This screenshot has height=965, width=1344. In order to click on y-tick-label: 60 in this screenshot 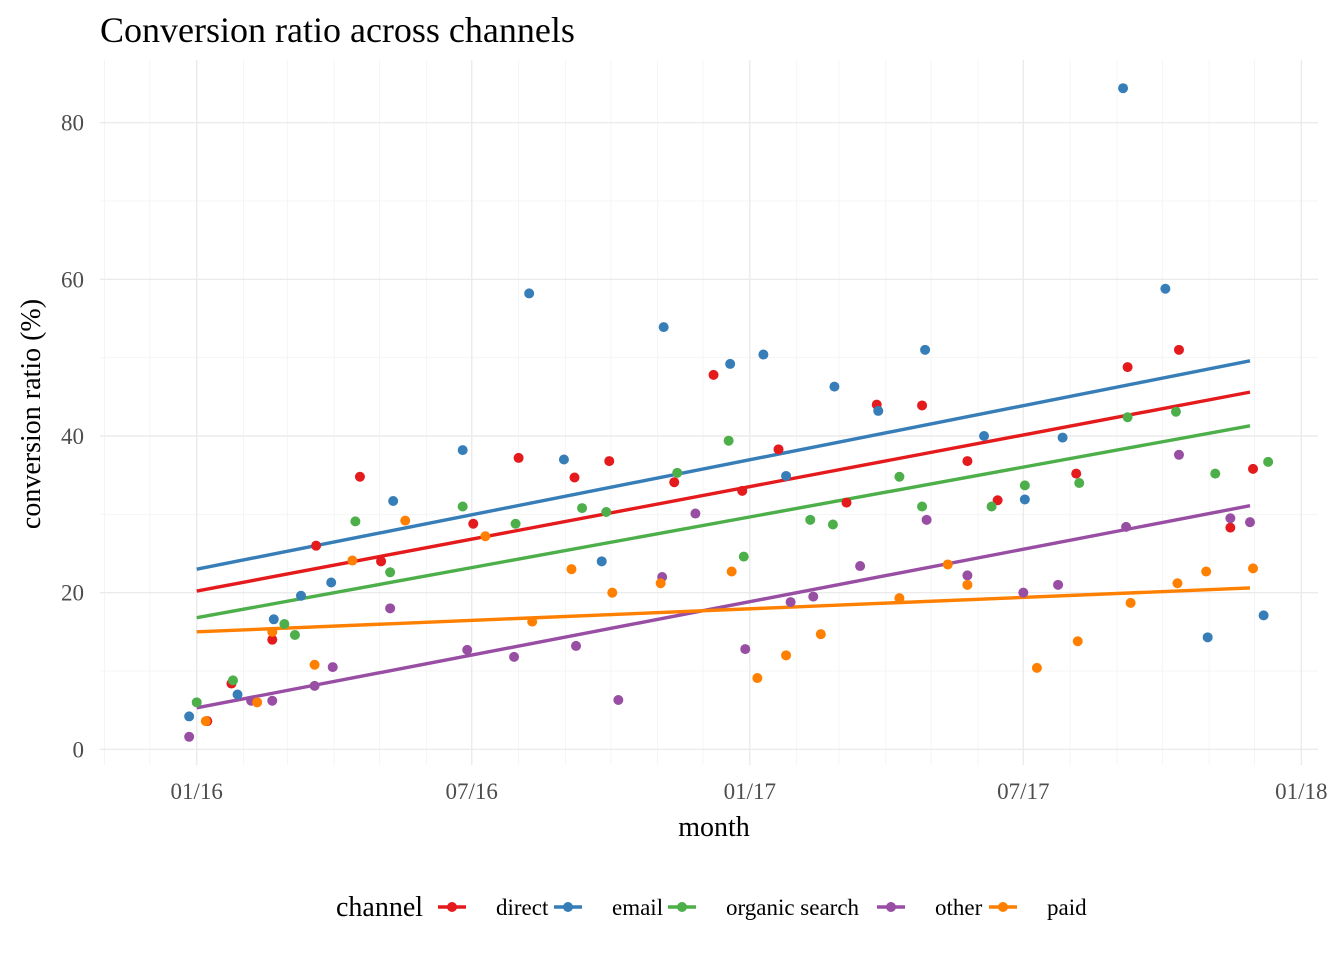, I will do `click(72, 279)`.